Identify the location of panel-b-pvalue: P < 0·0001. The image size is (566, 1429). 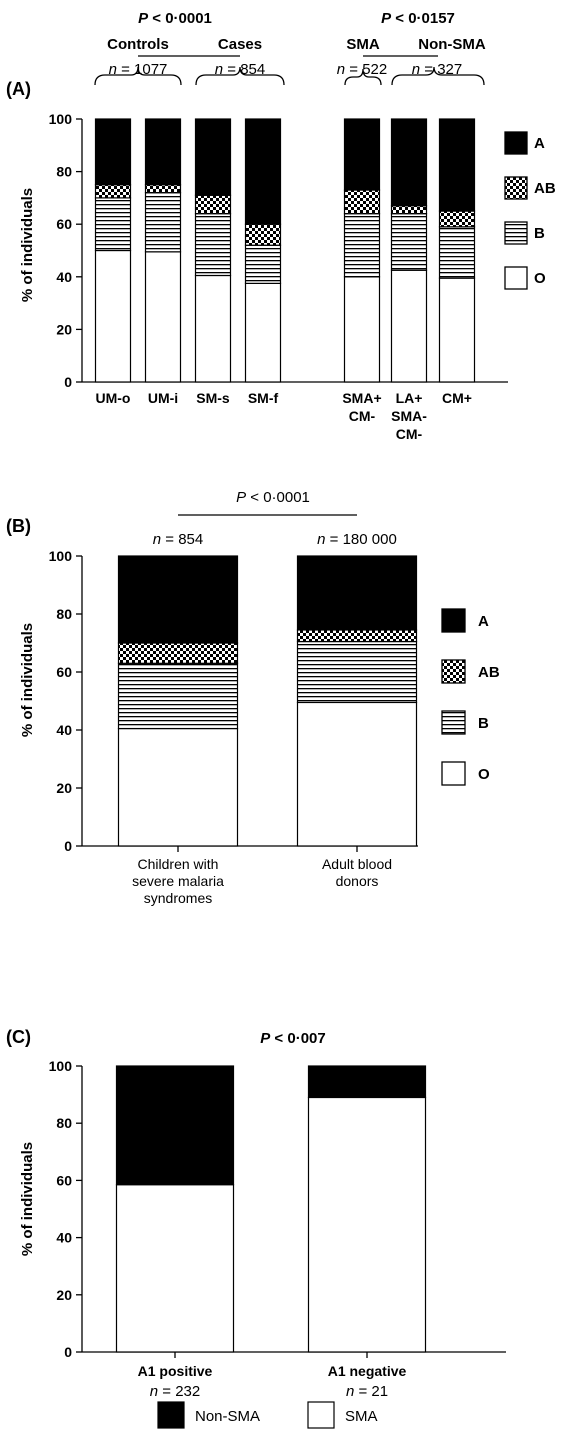
(273, 497).